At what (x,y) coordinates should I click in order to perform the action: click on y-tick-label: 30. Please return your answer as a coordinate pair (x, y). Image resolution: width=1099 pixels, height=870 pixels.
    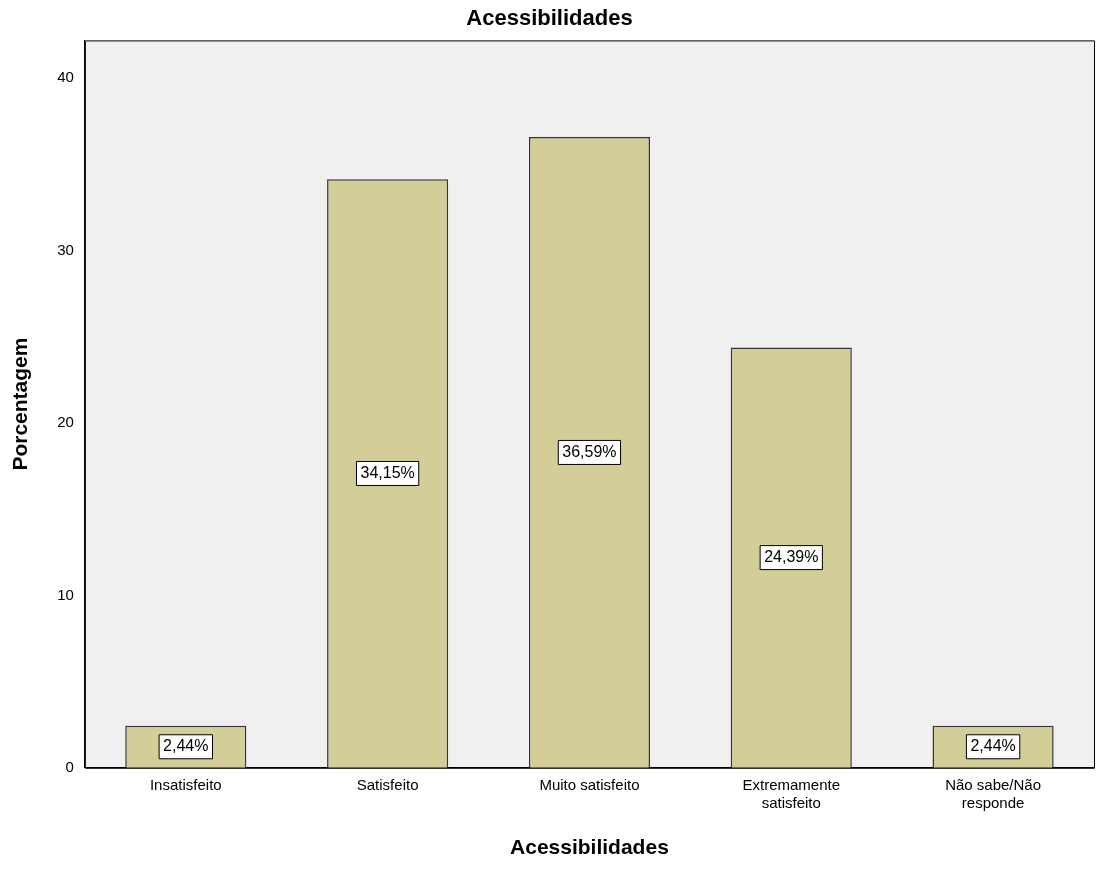
    Looking at the image, I should click on (65, 249).